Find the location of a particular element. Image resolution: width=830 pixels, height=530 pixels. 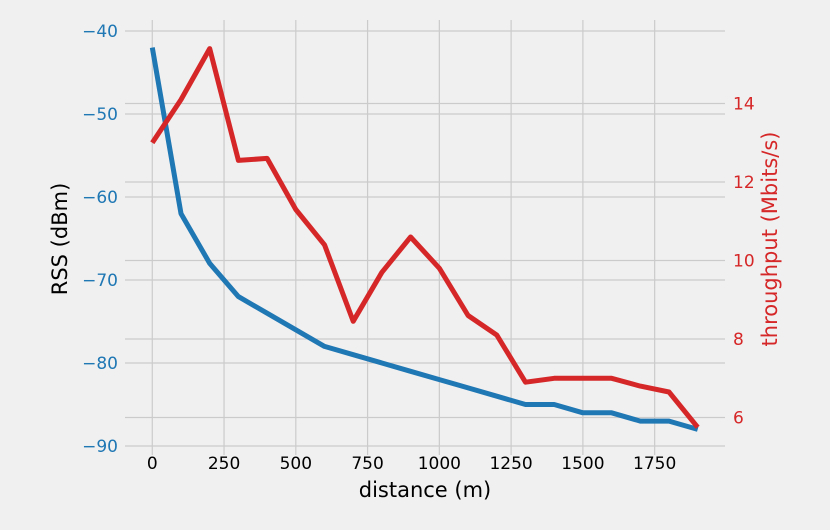

left-y-tick-label: −90 is located at coordinates (100, 447).